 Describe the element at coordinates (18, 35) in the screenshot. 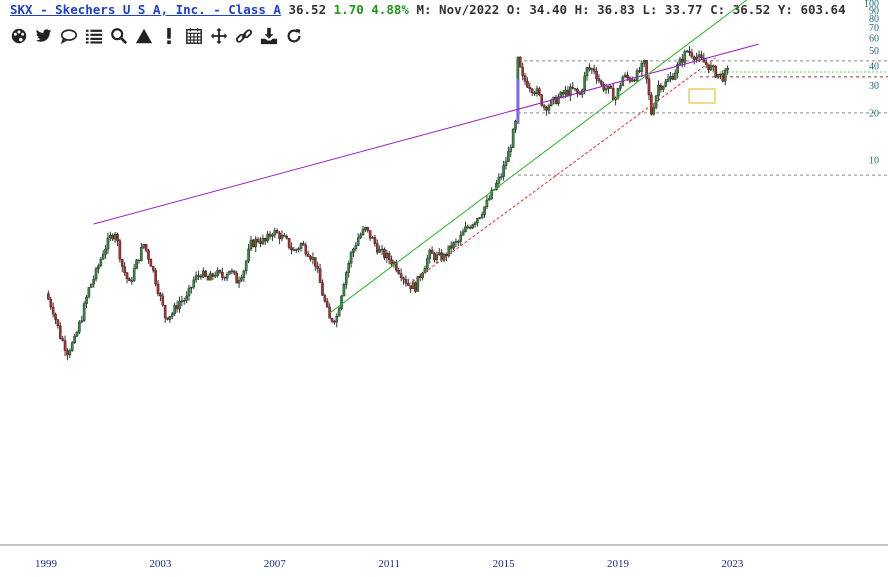

I see `palette-icon` at that location.